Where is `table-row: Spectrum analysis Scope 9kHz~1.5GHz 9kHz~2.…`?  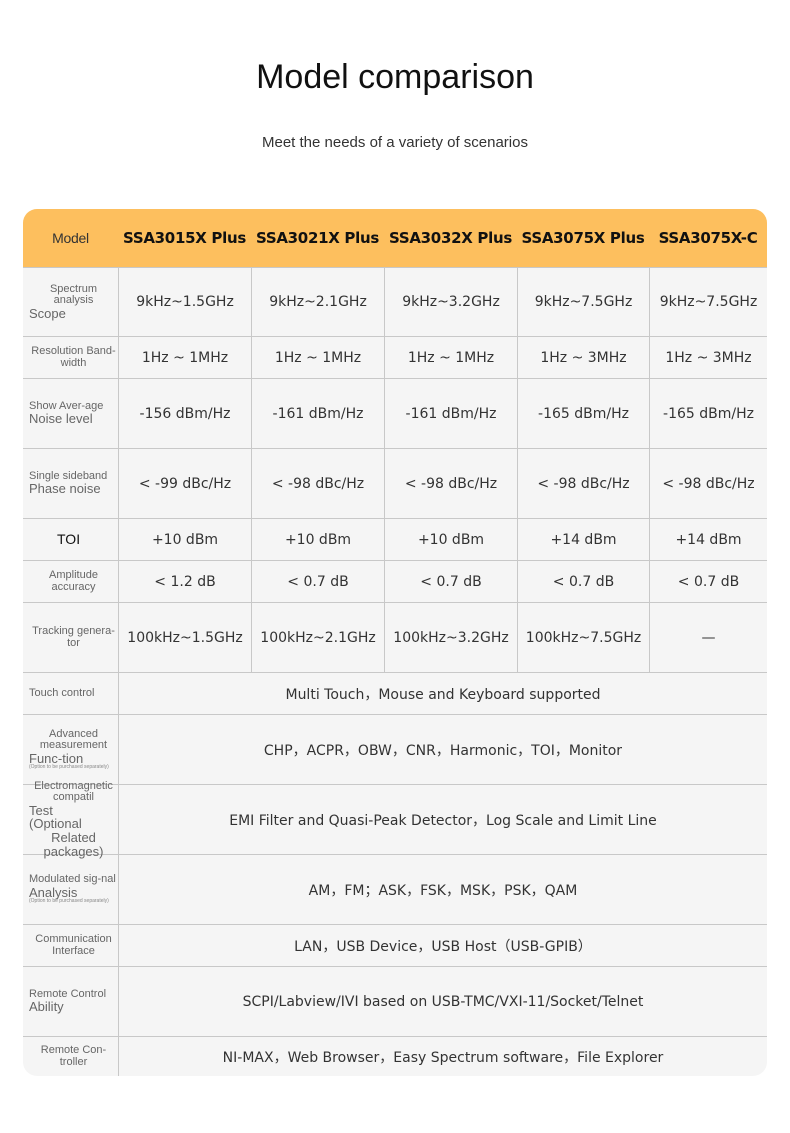
table-row: Spectrum analysis Scope 9kHz~1.5GHz 9kHz~2.… is located at coordinates (395, 301).